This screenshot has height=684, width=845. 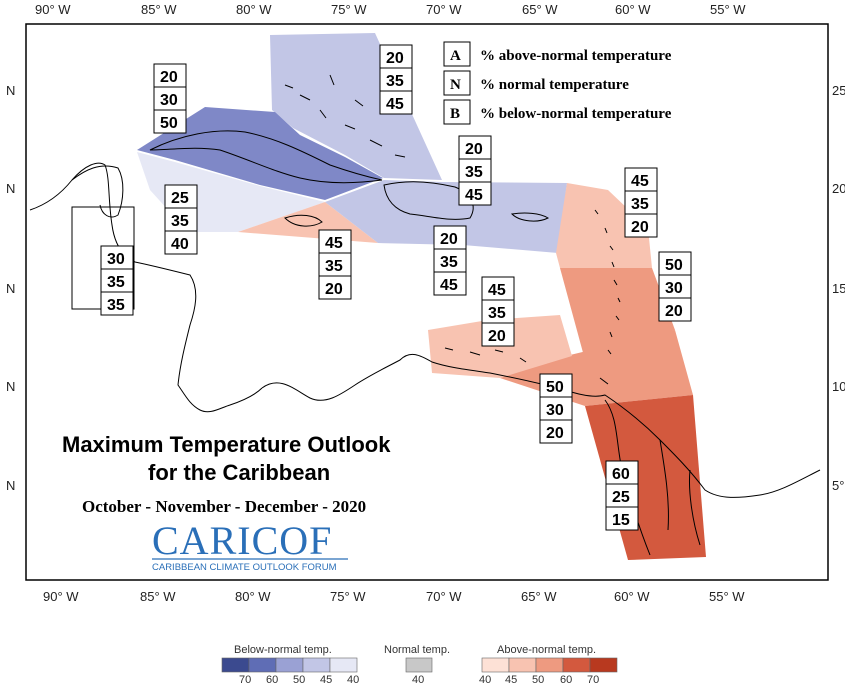 What do you see at coordinates (253, 596) in the screenshot?
I see `lon-tick-bottom: 80° W` at bounding box center [253, 596].